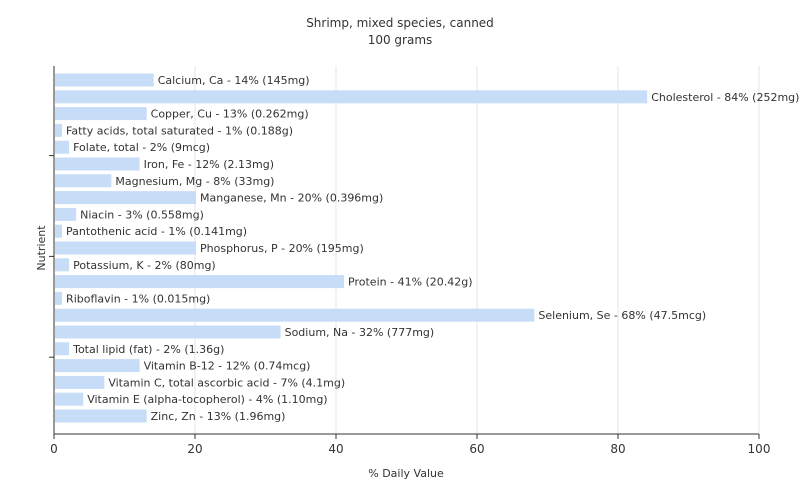 Image resolution: width=800 pixels, height=500 pixels. What do you see at coordinates (617, 449) in the screenshot?
I see `x-tick-label: 80` at bounding box center [617, 449].